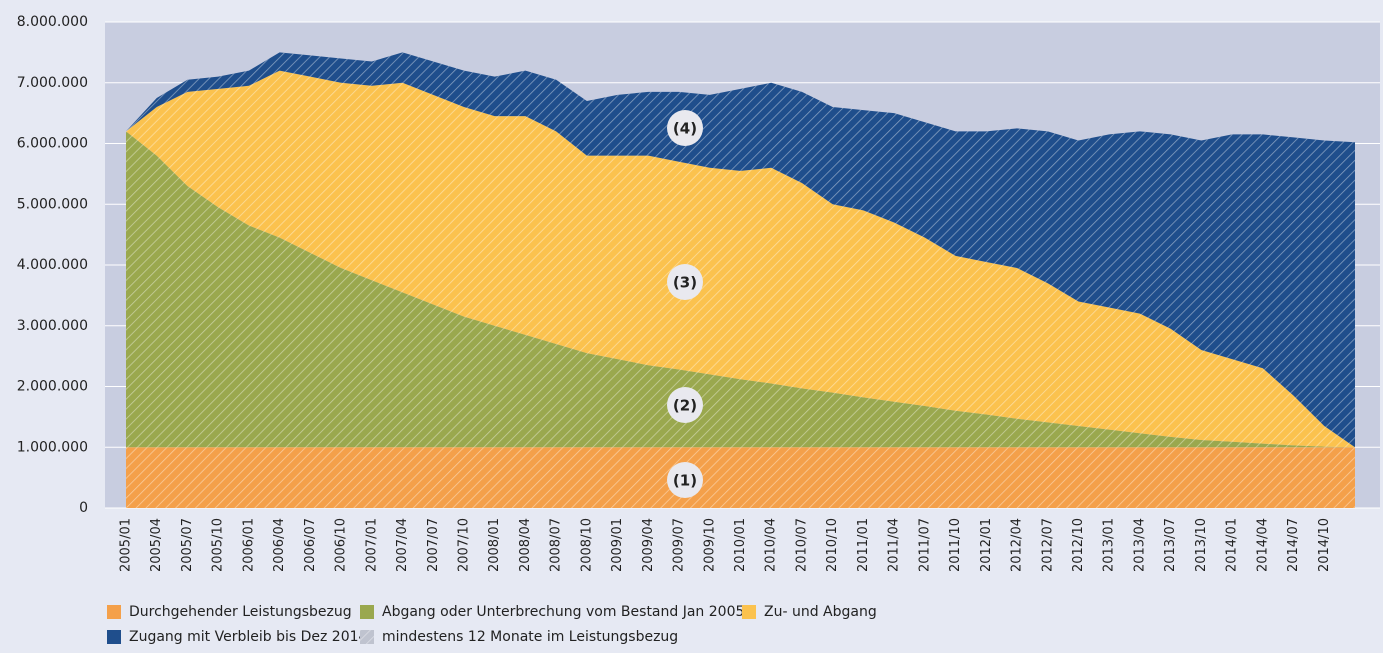 This screenshot has width=1383, height=653. What do you see at coordinates (820, 612) in the screenshot?
I see `legend-label: Zu- und Abgang` at bounding box center [820, 612].